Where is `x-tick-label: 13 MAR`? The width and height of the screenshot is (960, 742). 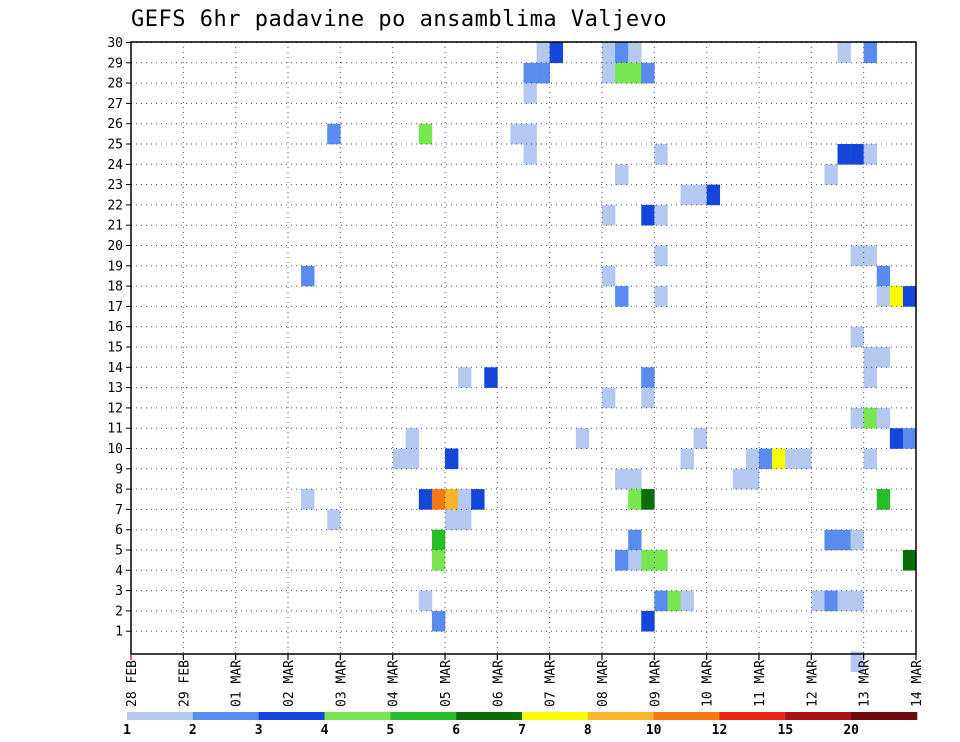 x-tick-label: 13 MAR is located at coordinates (865, 683).